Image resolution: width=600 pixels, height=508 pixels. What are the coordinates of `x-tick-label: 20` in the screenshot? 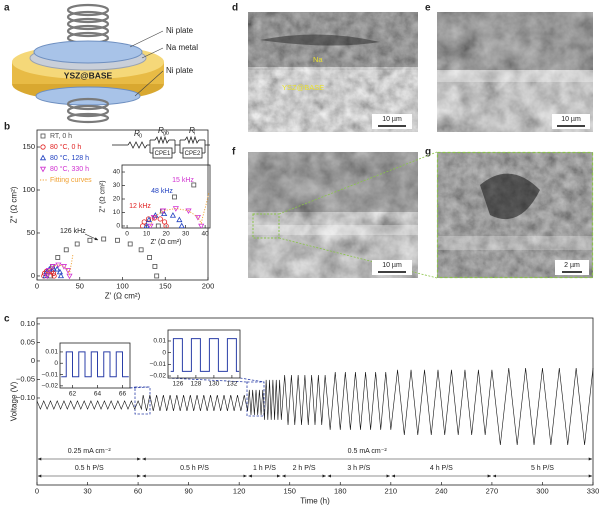 It's located at (166, 234).